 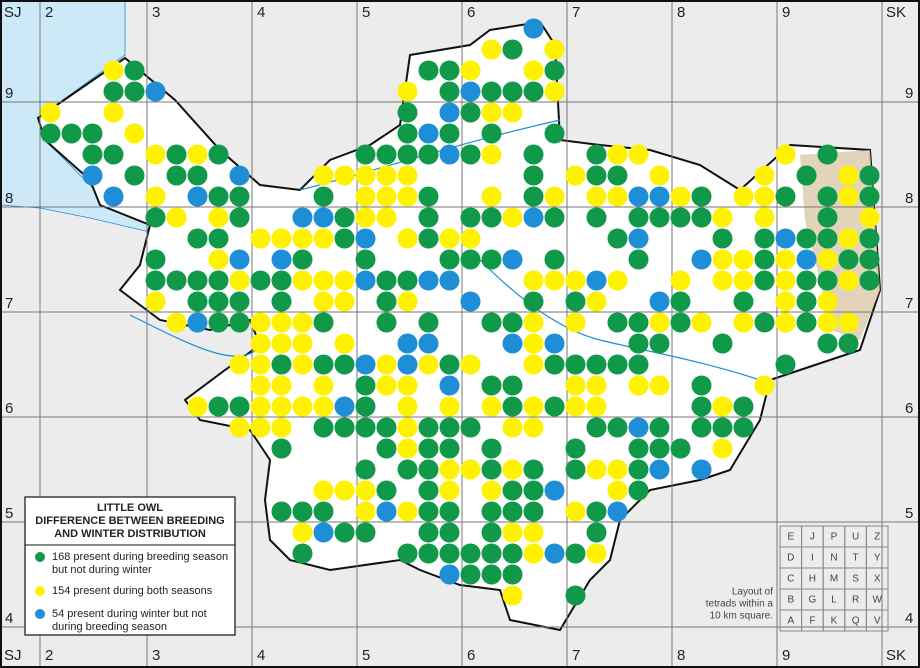 What do you see at coordinates (909, 303) in the screenshot?
I see `grid-label: 7` at bounding box center [909, 303].